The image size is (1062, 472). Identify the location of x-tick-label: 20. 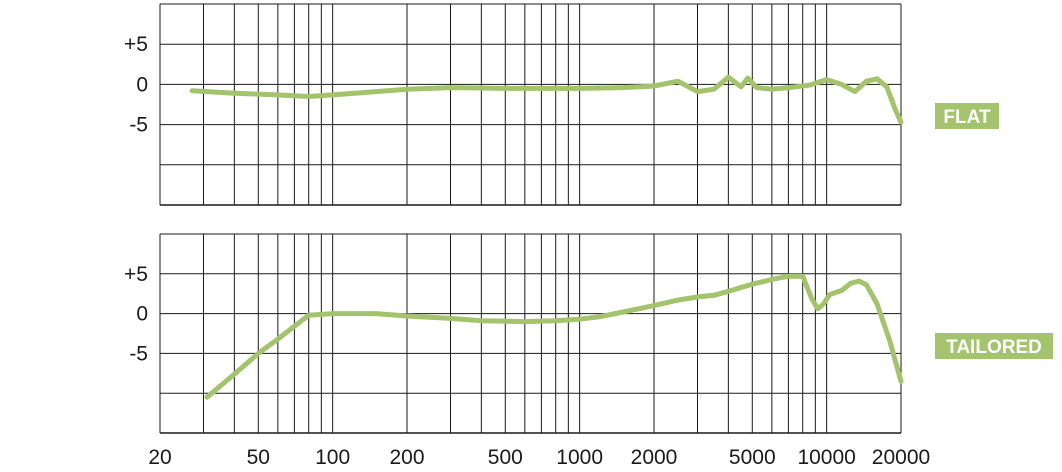
(159, 457).